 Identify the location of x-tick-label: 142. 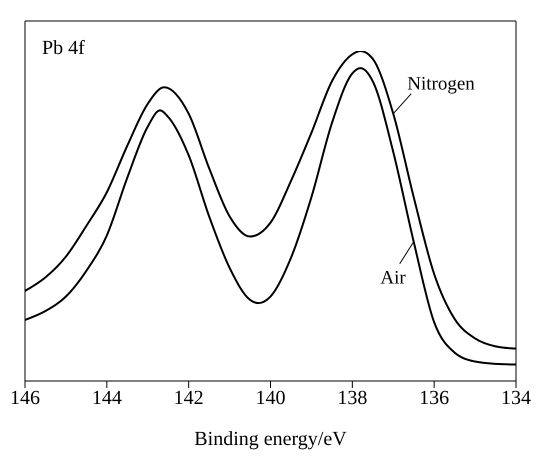
(189, 398).